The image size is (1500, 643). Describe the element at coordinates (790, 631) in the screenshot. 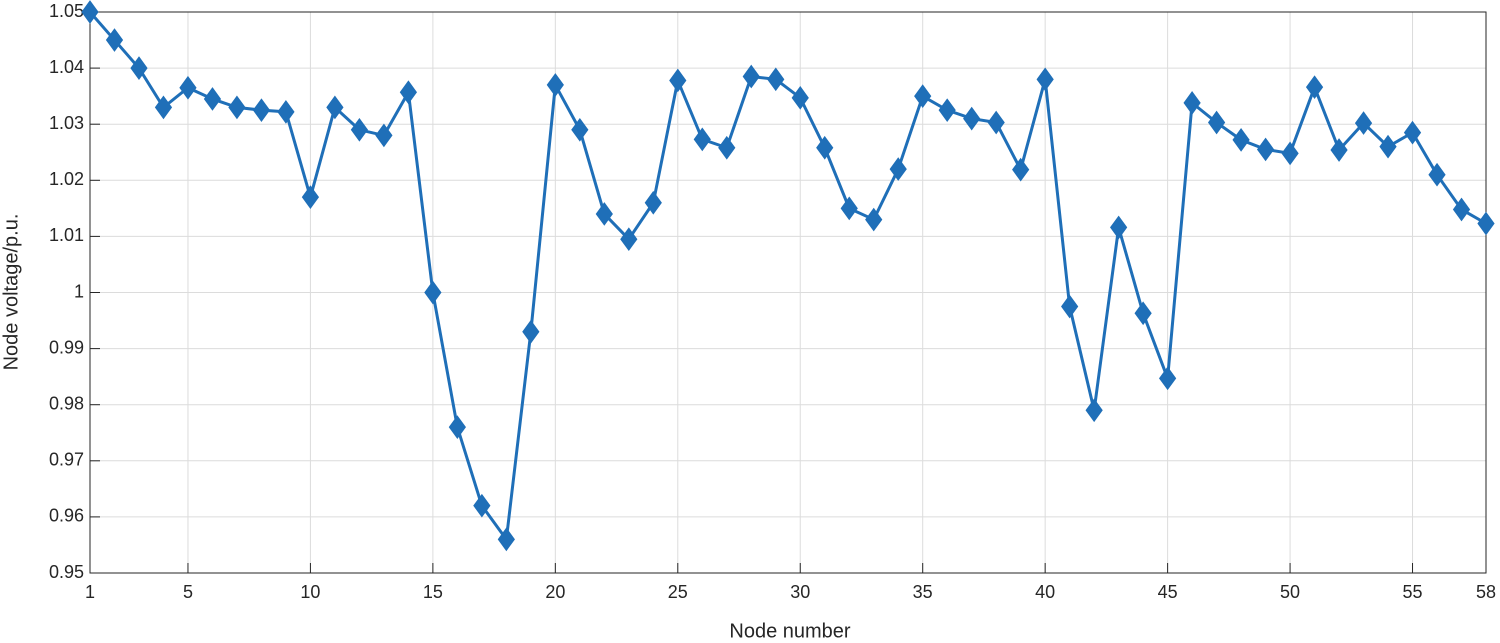

I see `x-axis-label: Node number` at that location.